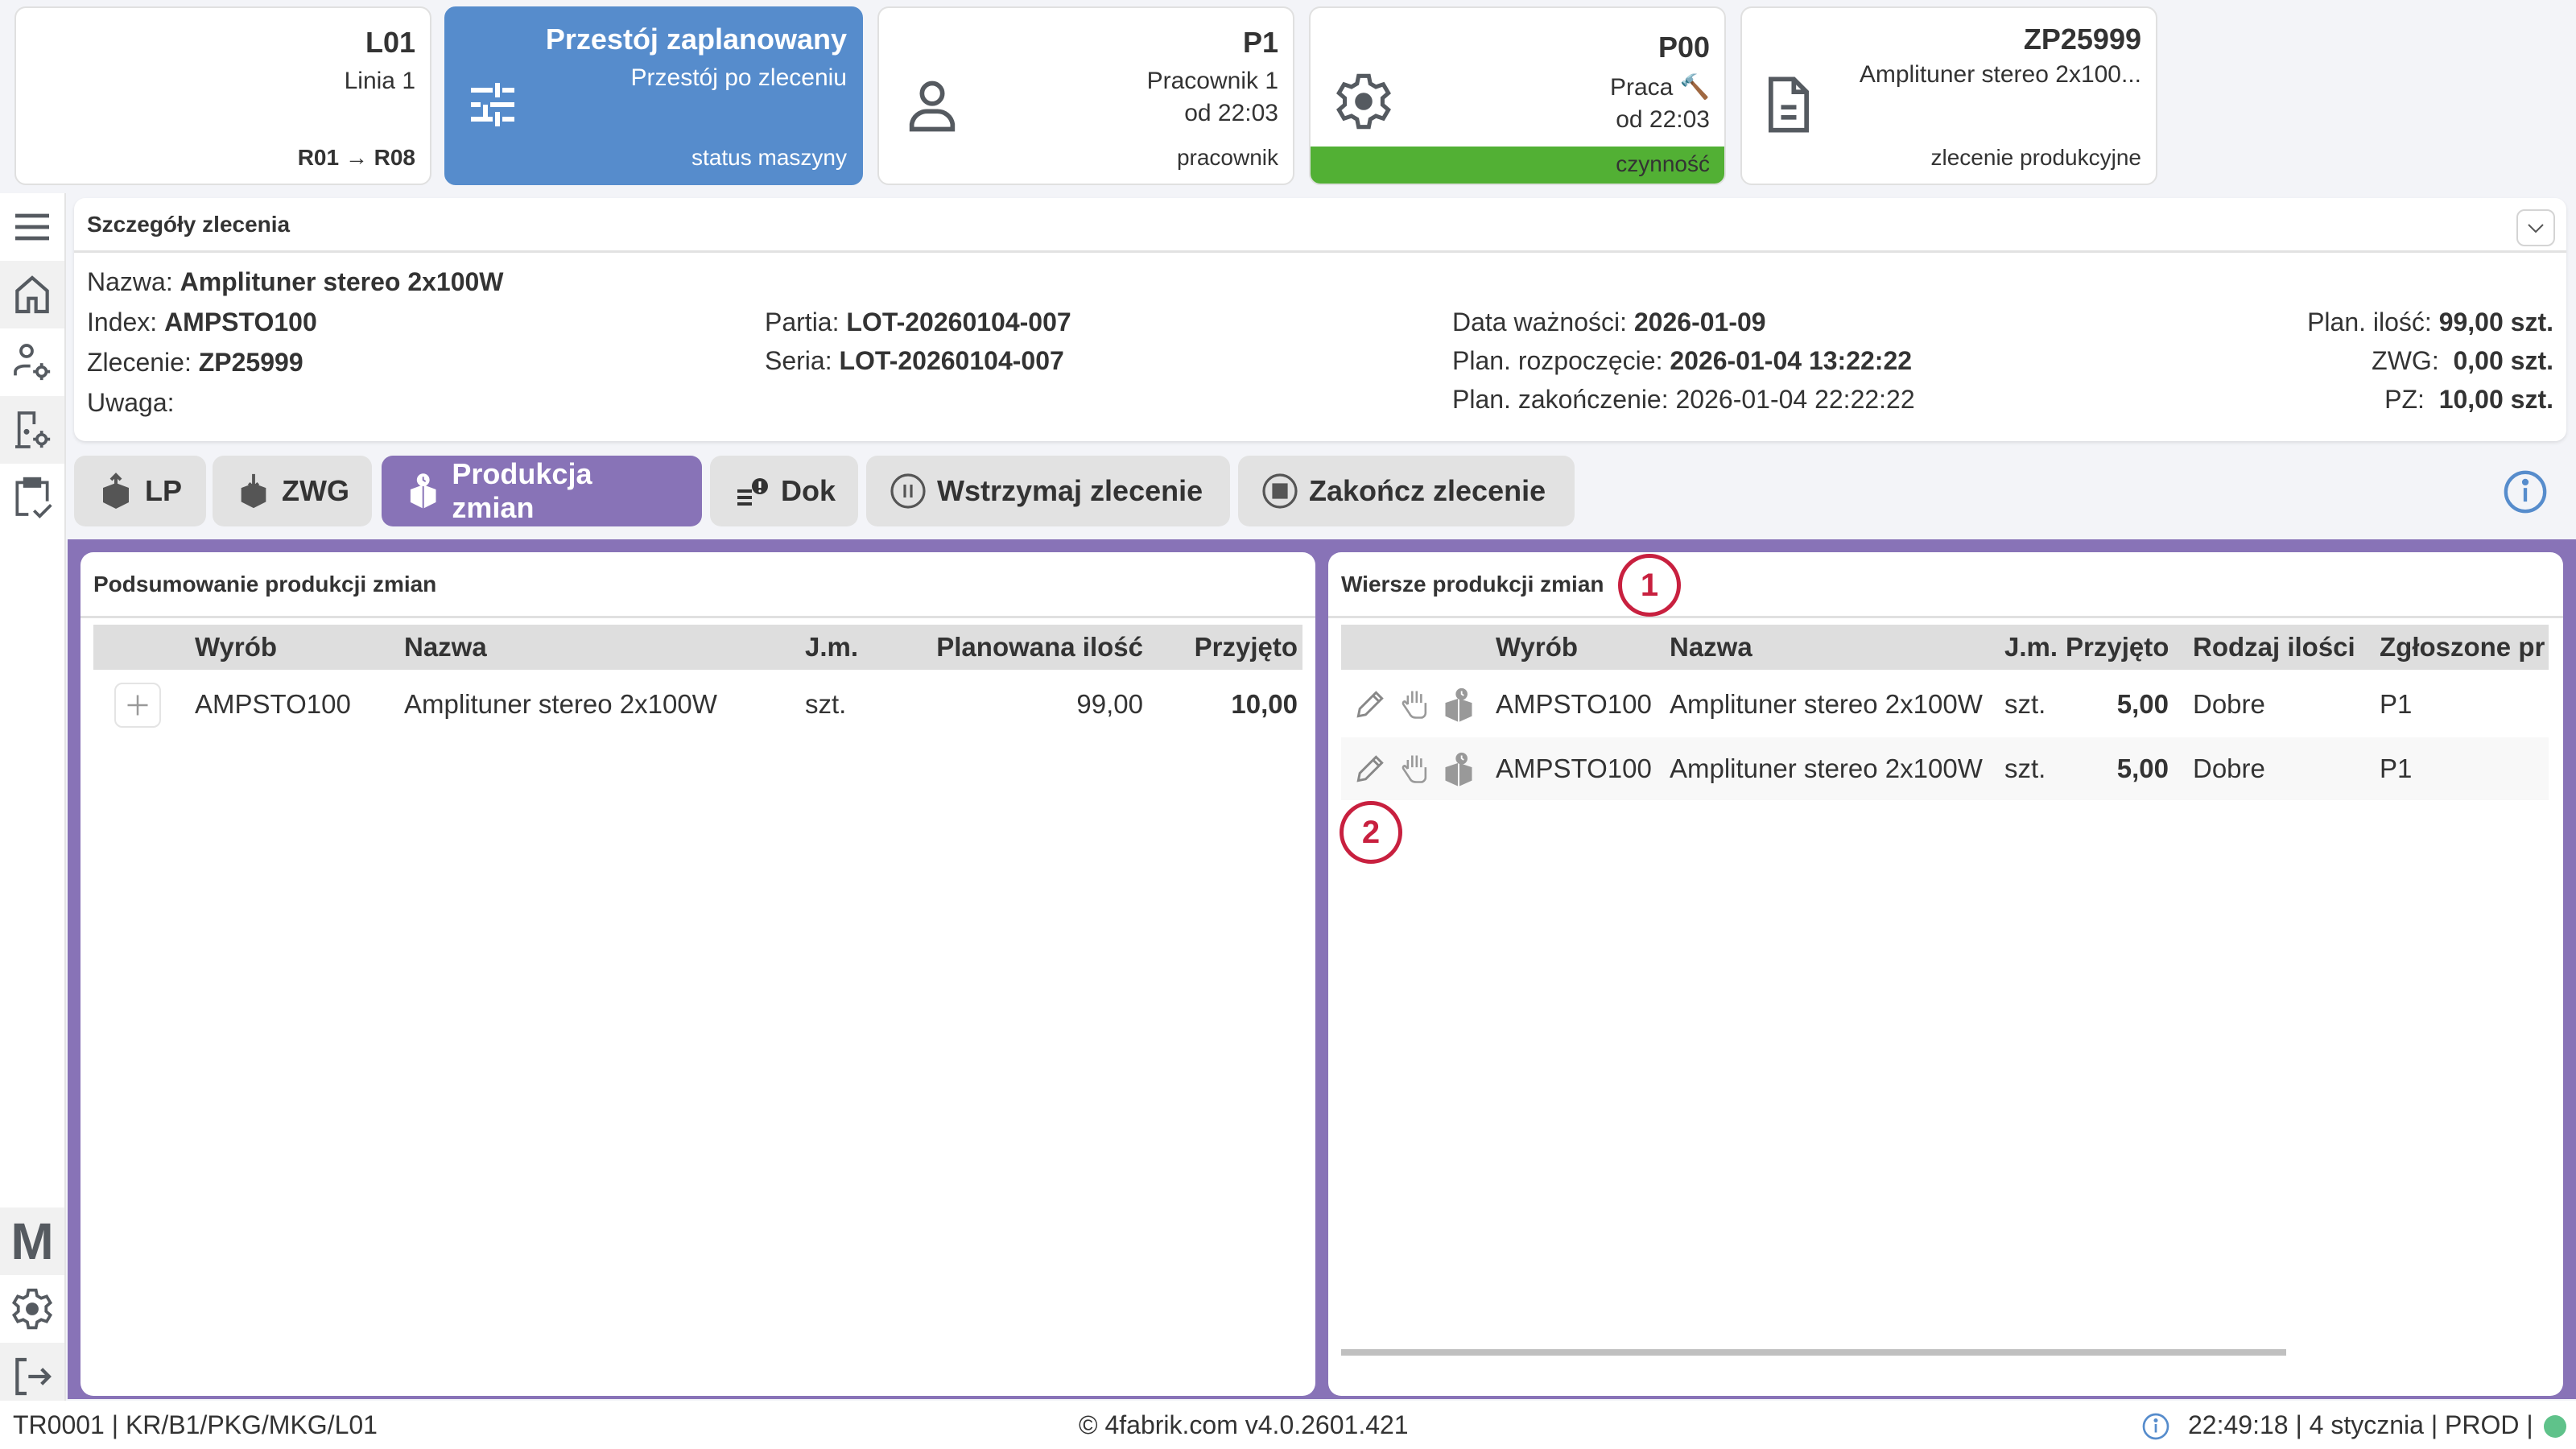 The width and height of the screenshot is (2576, 1449). What do you see at coordinates (769, 157) in the screenshot?
I see `machine-status-label: status maszyny` at bounding box center [769, 157].